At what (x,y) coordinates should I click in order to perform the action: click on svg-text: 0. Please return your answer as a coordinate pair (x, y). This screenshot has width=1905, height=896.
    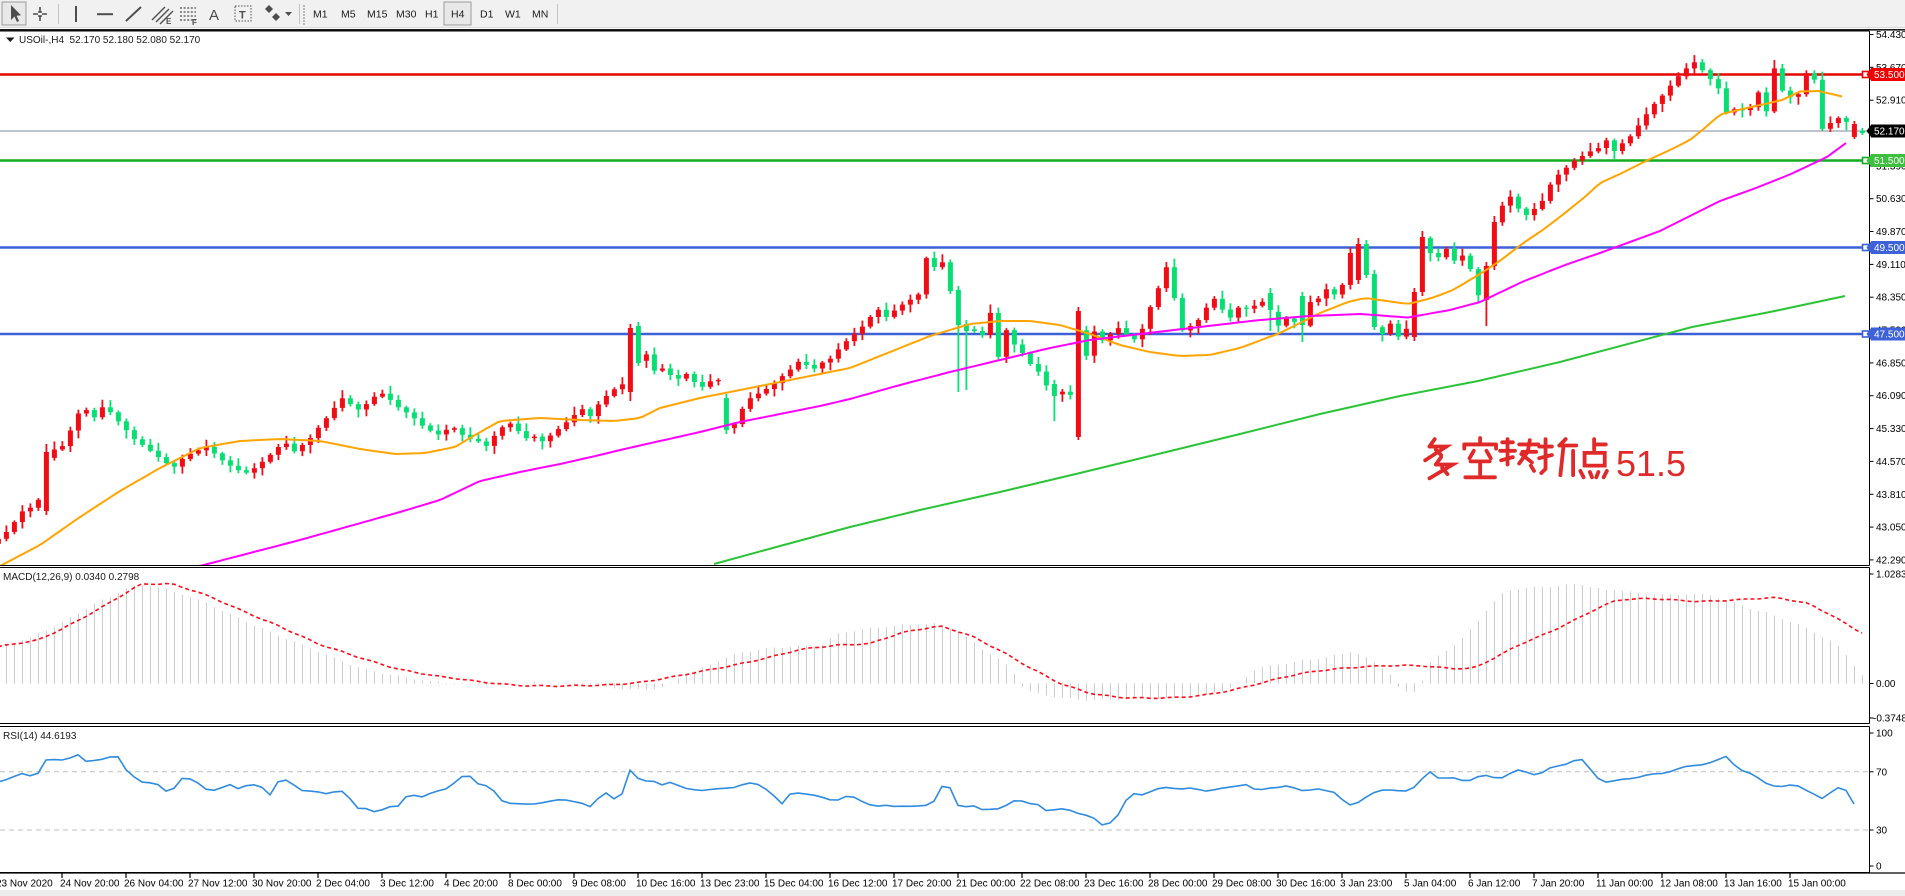
    Looking at the image, I should click on (1879, 867).